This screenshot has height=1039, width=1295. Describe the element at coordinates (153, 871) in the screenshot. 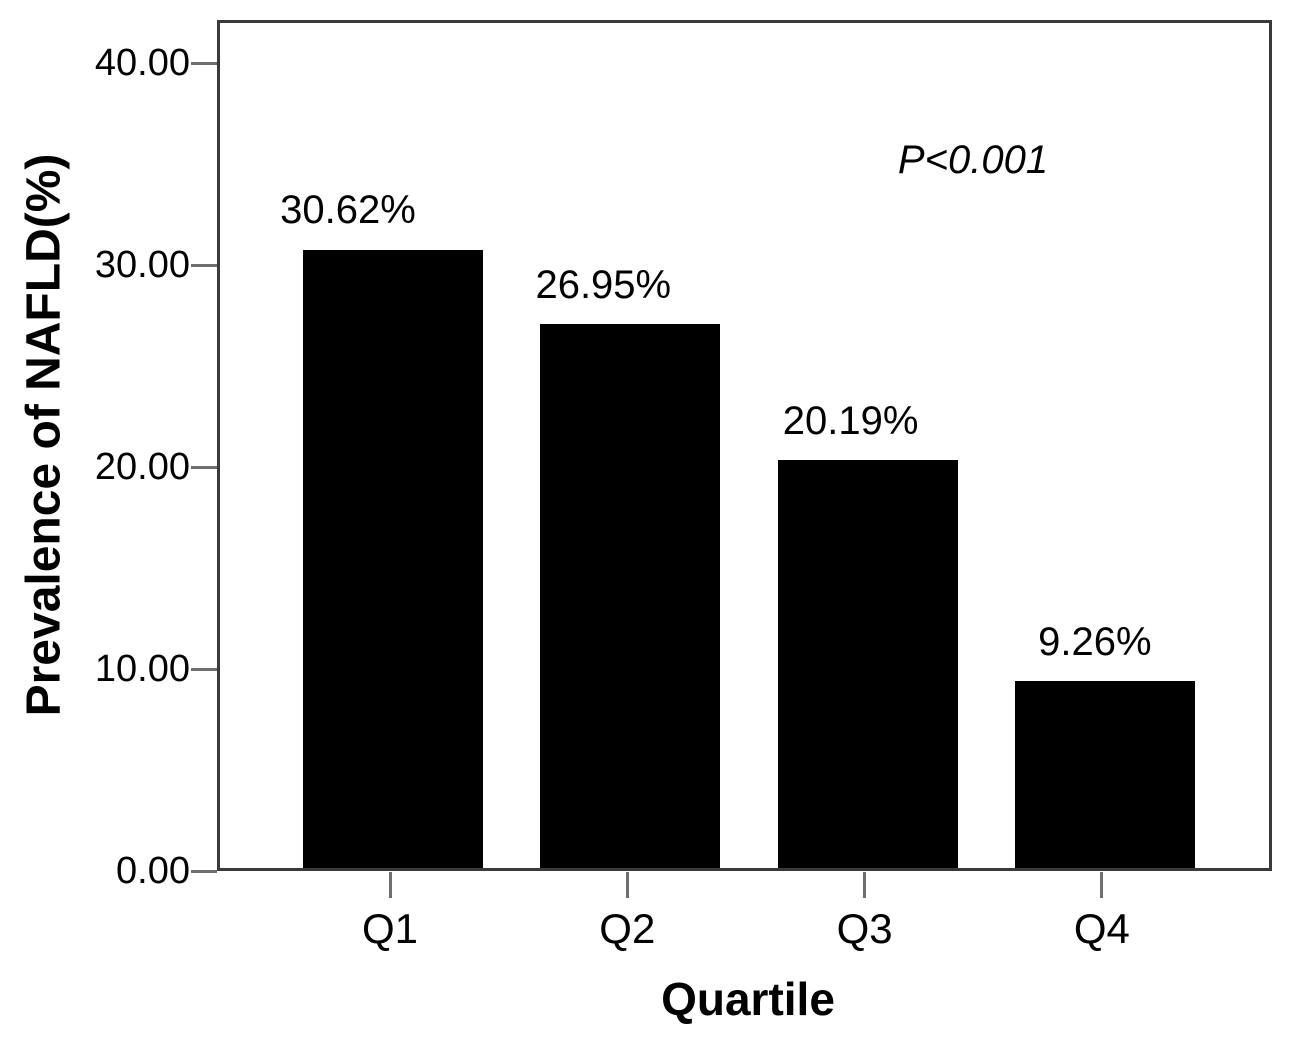

I see `y-tick-label: 0.00` at that location.